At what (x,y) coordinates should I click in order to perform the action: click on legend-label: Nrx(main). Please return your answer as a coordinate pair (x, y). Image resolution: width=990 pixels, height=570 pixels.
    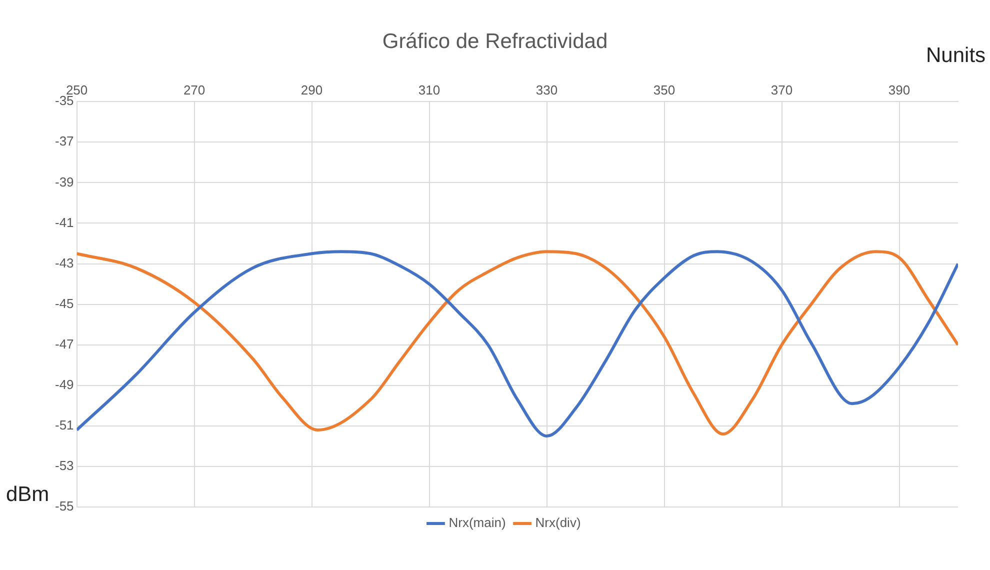
    Looking at the image, I should click on (477, 522).